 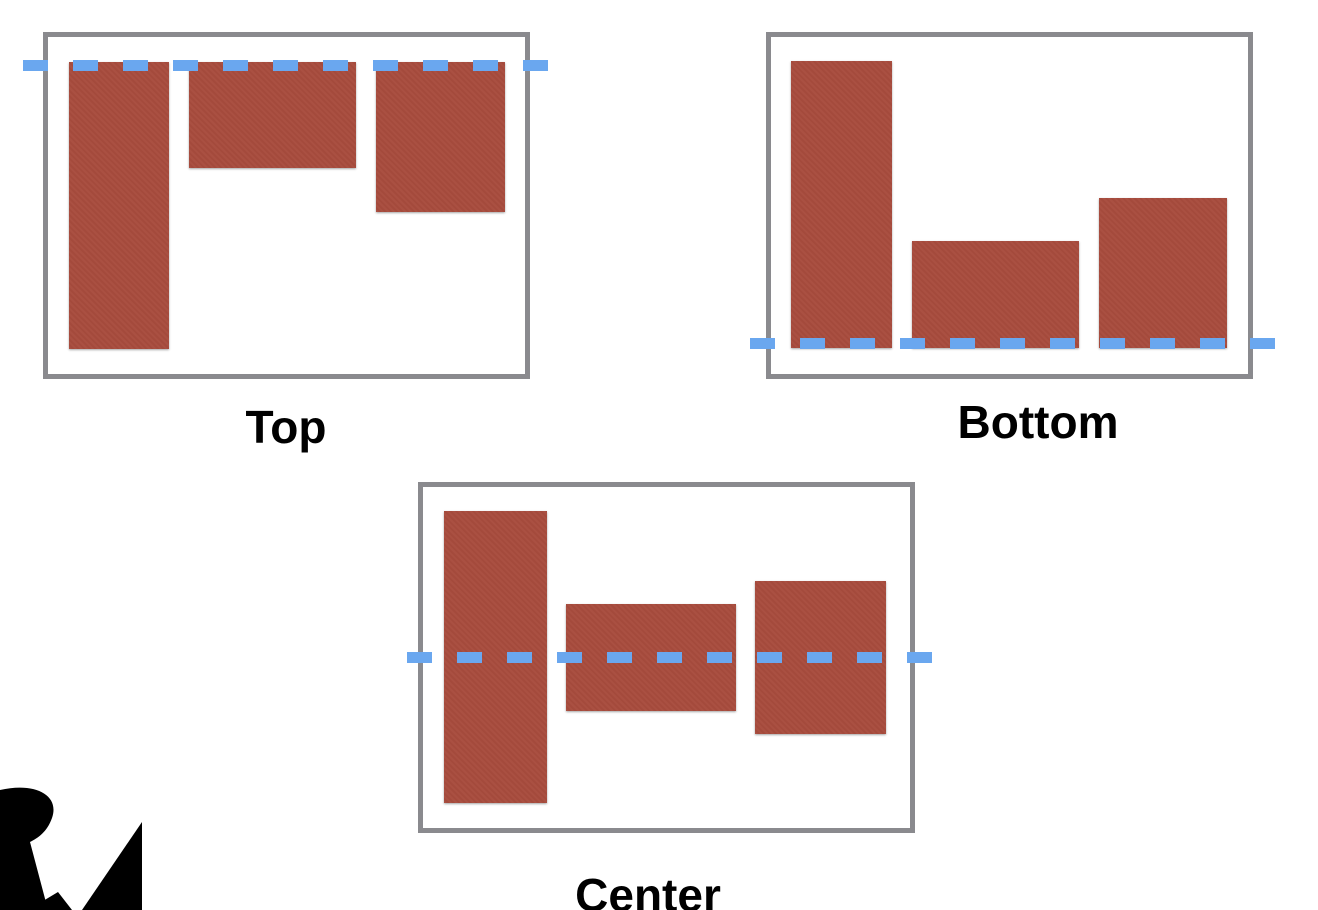 What do you see at coordinates (286, 427) in the screenshot?
I see `top-caption: Top` at bounding box center [286, 427].